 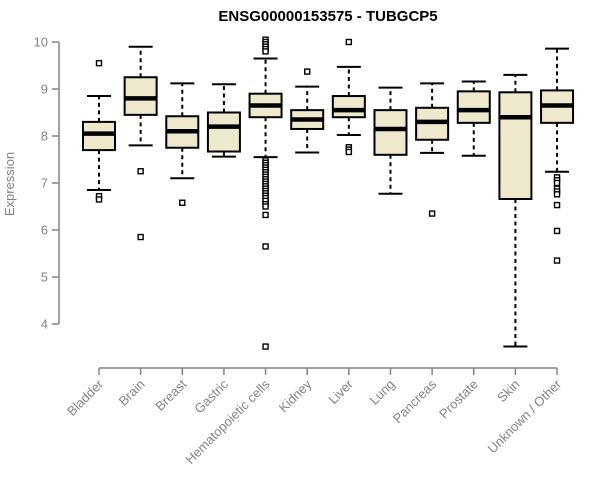 What do you see at coordinates (515, 145) in the screenshot?
I see `box-skin` at bounding box center [515, 145].